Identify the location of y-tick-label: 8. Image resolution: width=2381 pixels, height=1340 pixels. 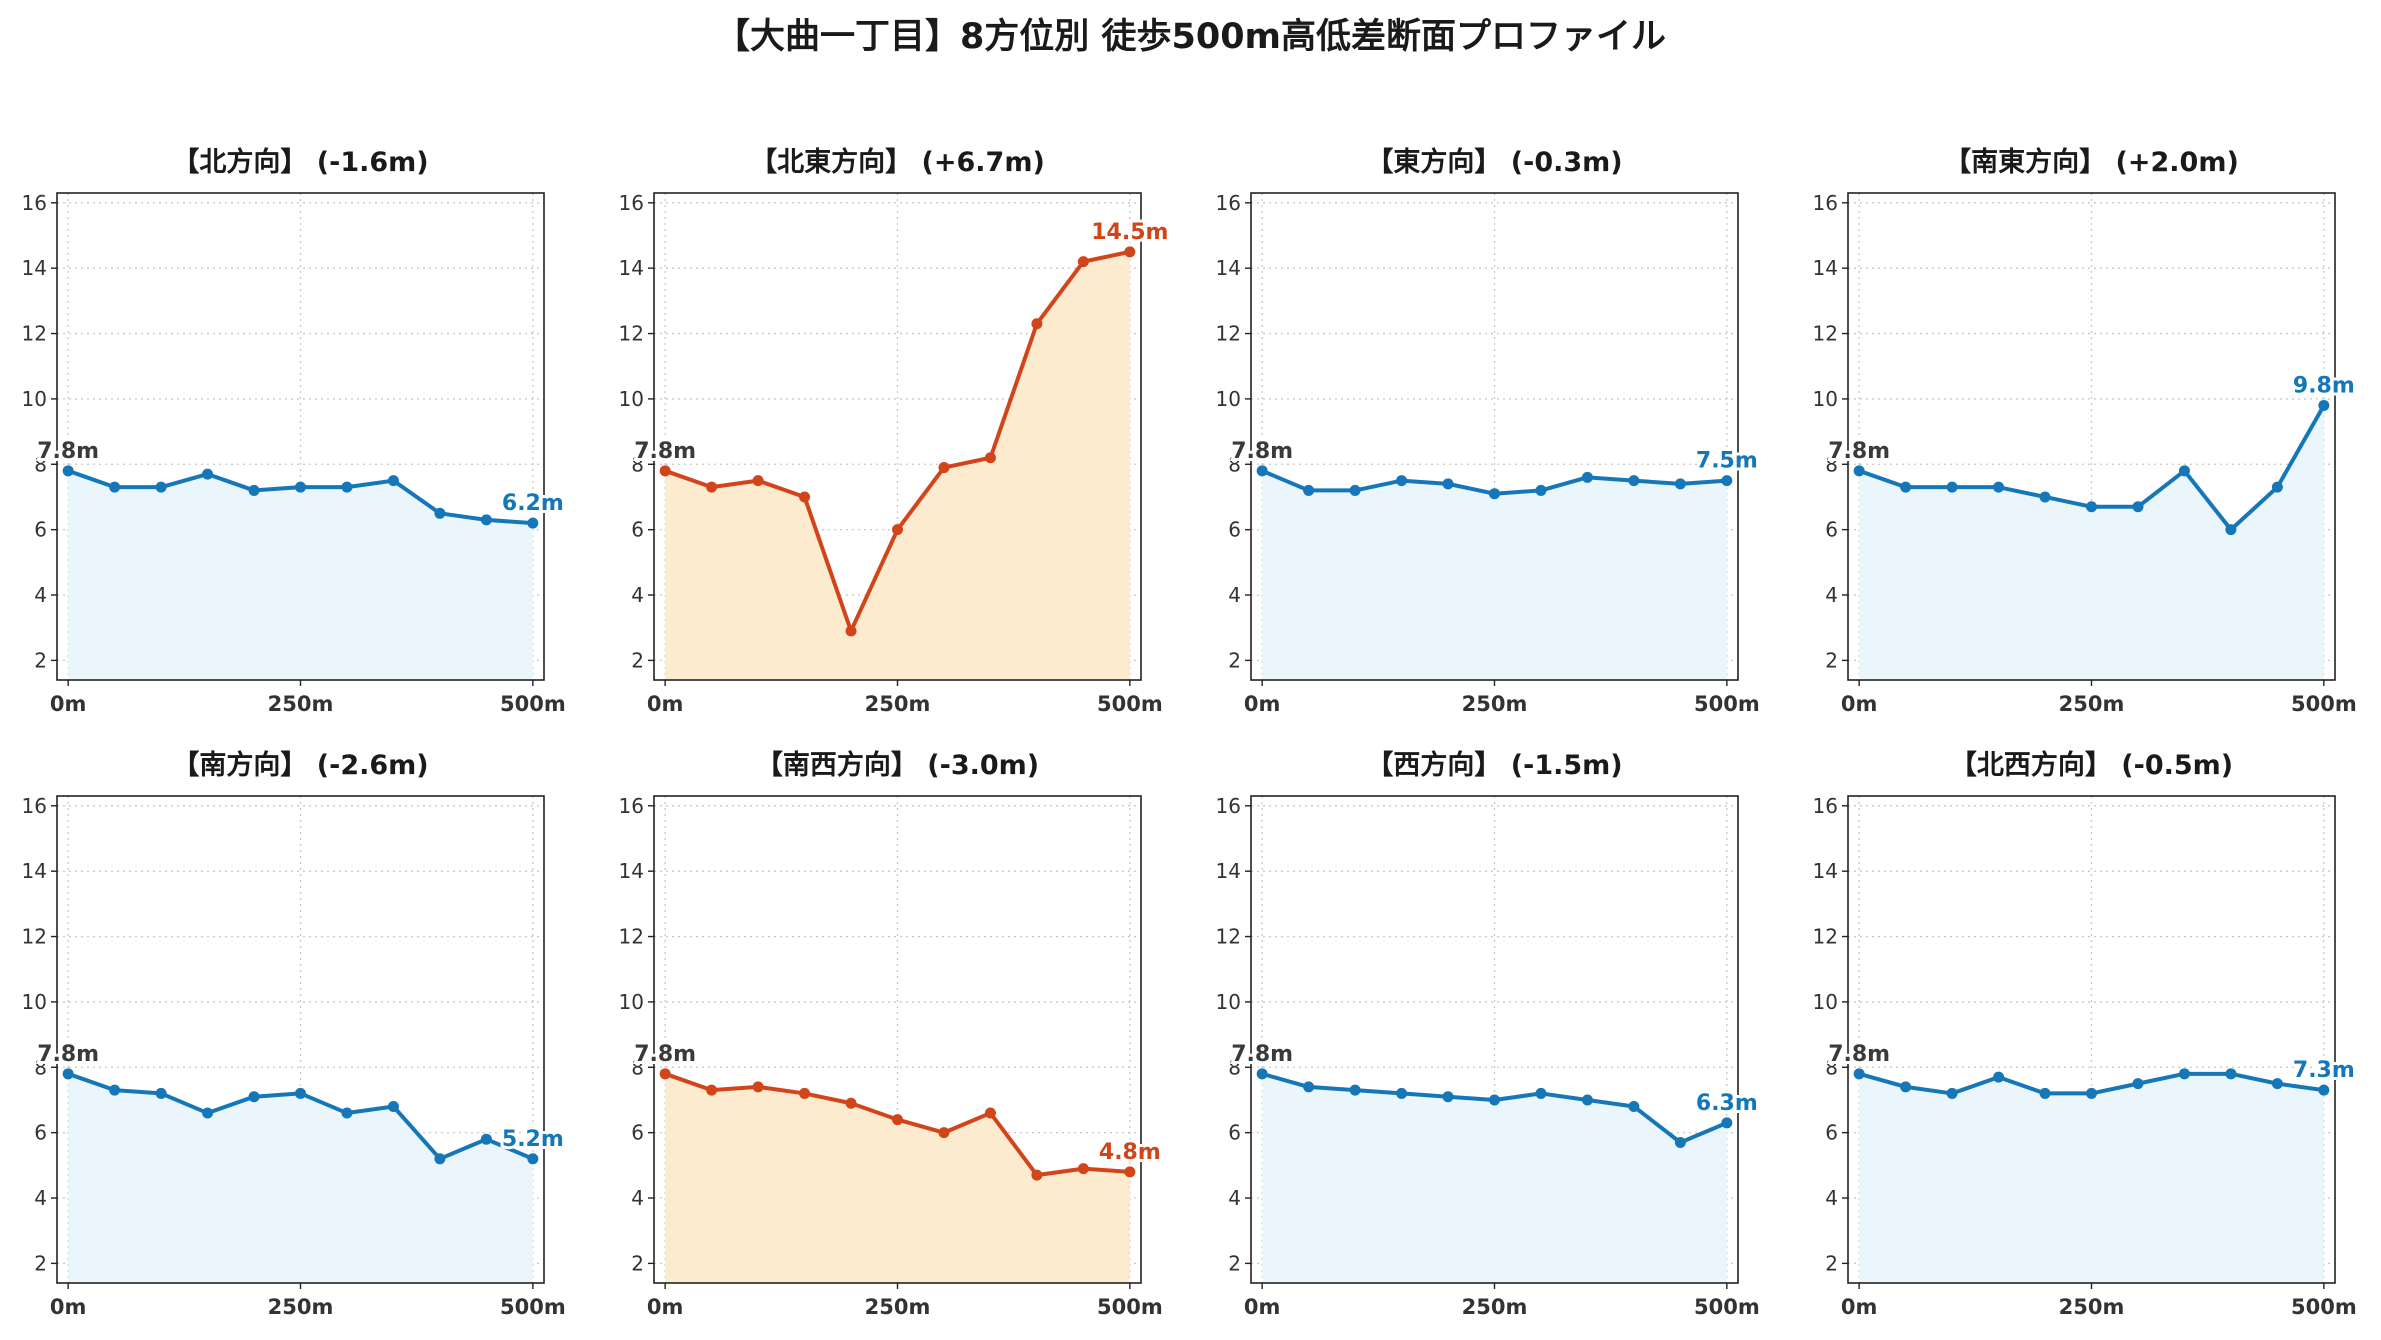
(637, 1067).